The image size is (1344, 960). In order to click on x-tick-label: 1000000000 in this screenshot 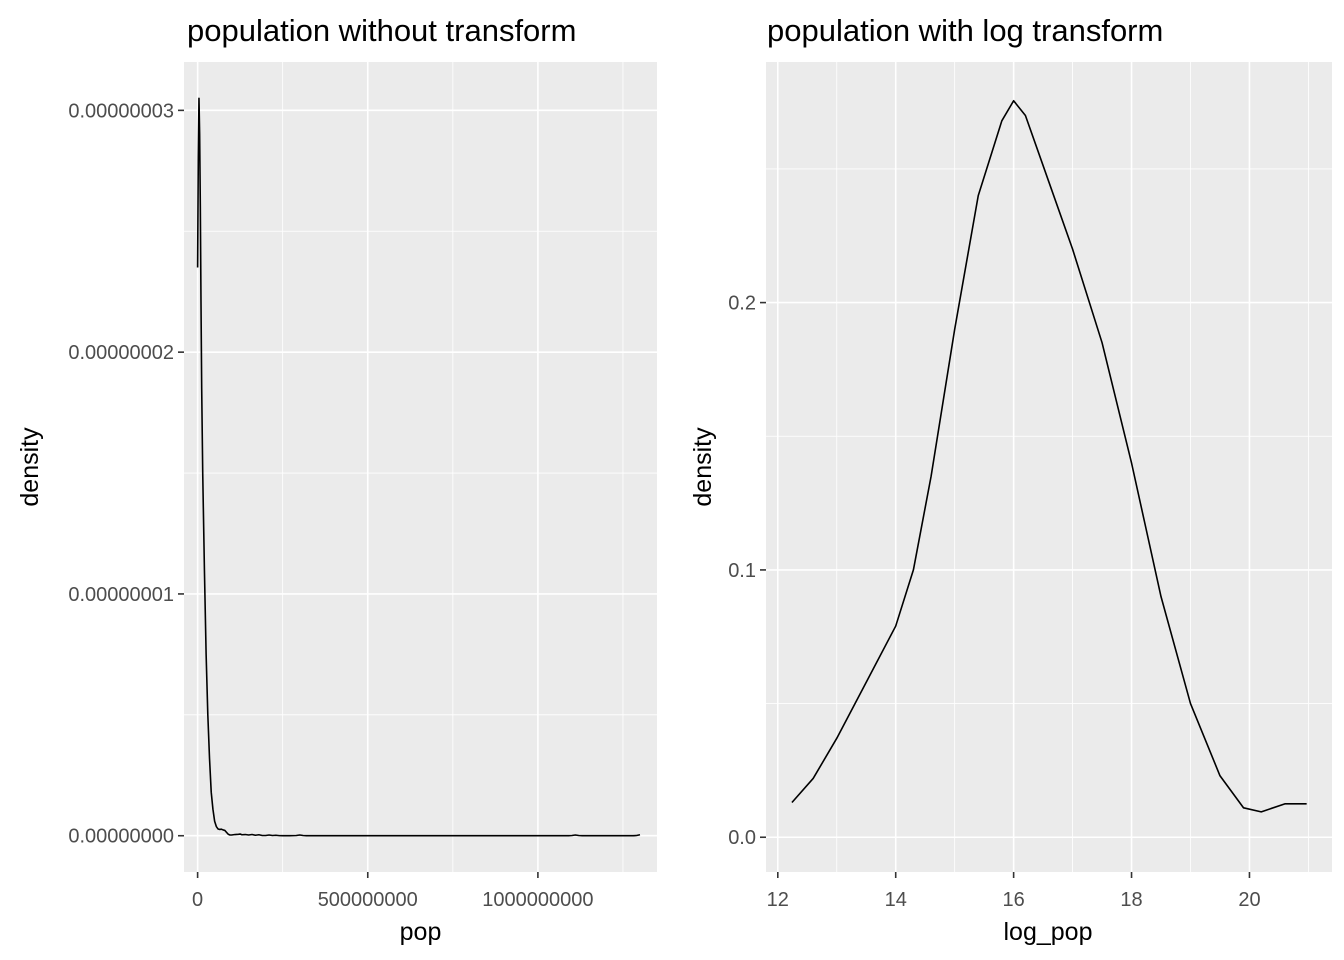, I will do `click(537, 900)`.